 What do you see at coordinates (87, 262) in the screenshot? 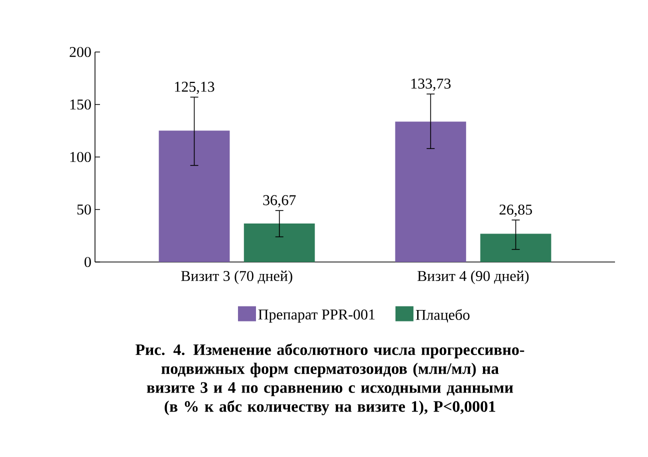
I see `y-tick-label: 0` at bounding box center [87, 262].